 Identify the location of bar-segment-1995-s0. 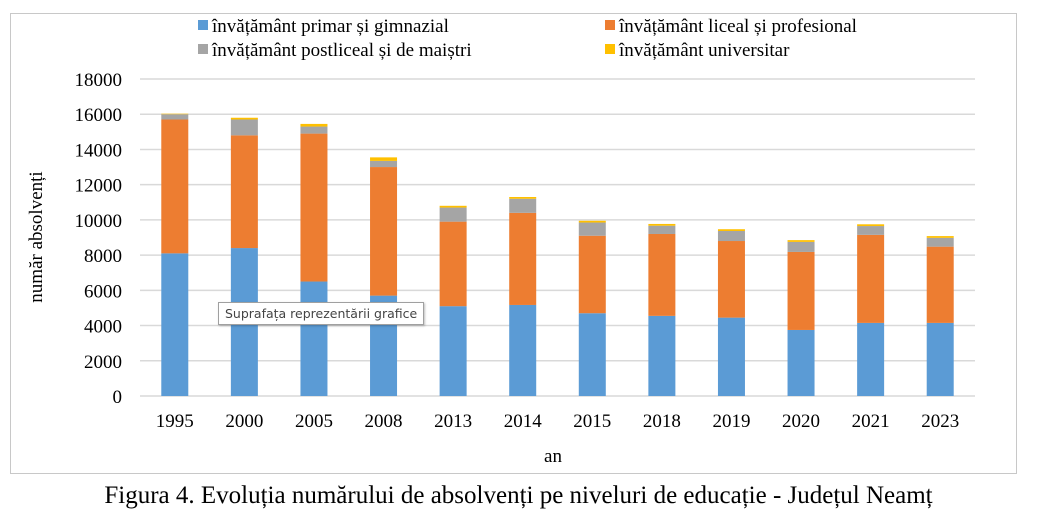
(175, 324).